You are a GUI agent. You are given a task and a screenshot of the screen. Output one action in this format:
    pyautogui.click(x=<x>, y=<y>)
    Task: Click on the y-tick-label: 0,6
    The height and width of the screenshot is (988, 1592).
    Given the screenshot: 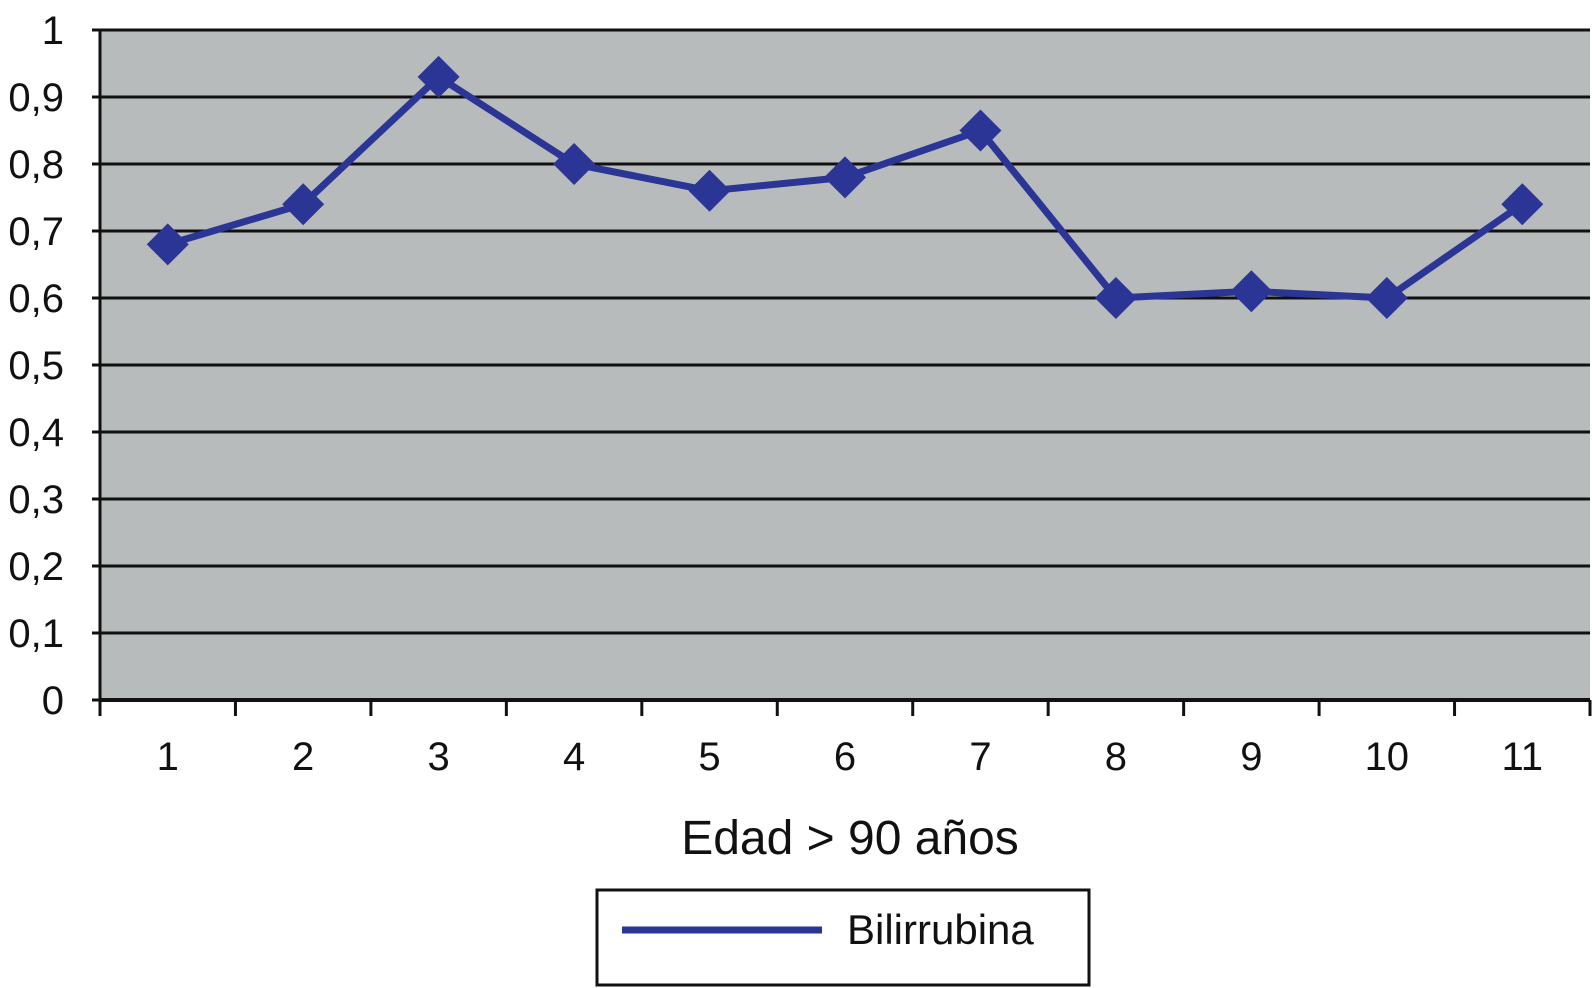 What is the action you would take?
    pyautogui.click(x=36, y=299)
    